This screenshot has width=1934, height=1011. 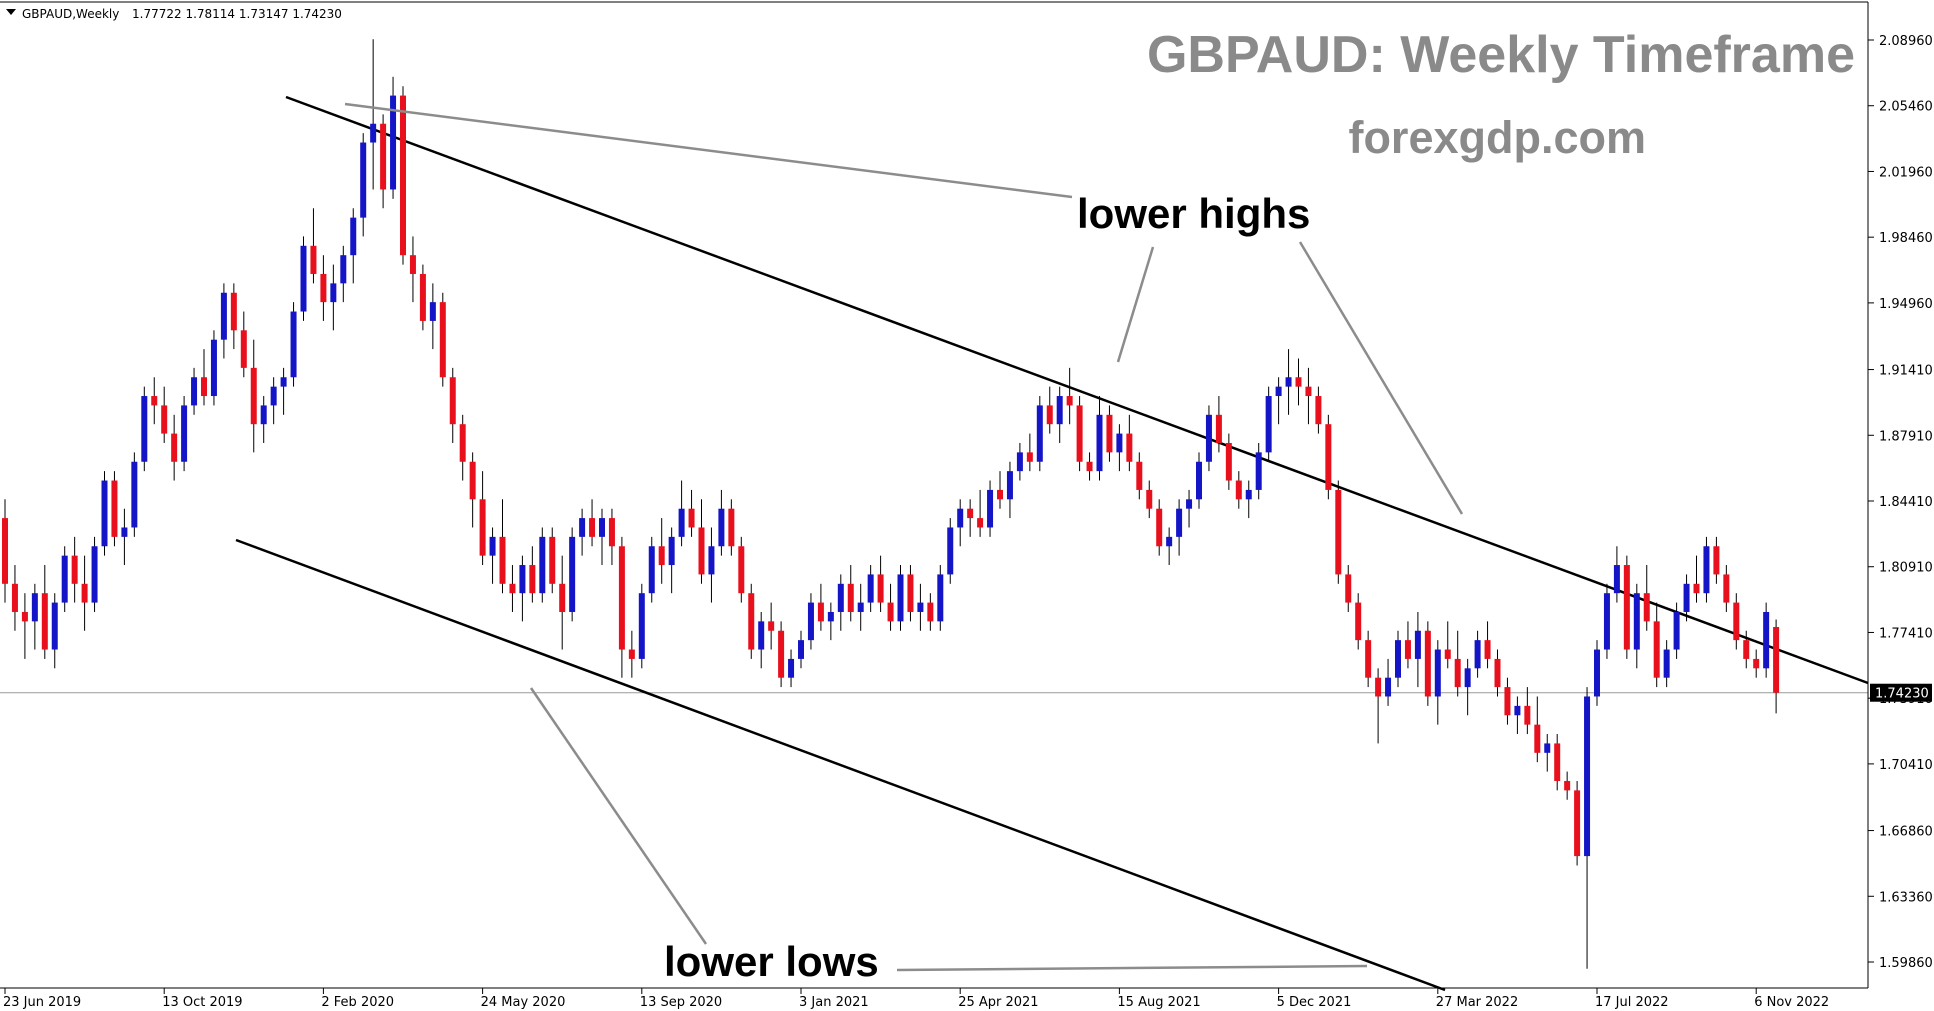 What do you see at coordinates (1906, 172) in the screenshot?
I see `y-tick-label: 2.01960` at bounding box center [1906, 172].